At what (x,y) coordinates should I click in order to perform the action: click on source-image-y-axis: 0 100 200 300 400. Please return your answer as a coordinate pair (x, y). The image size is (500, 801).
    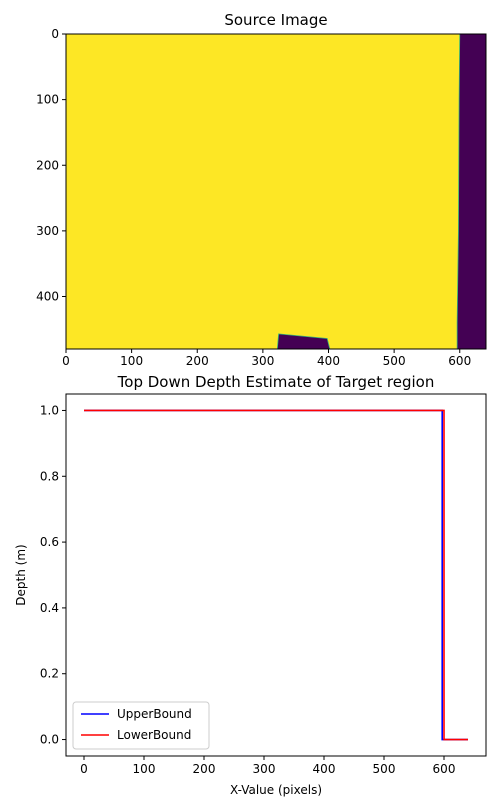
    Looking at the image, I should click on (51, 165).